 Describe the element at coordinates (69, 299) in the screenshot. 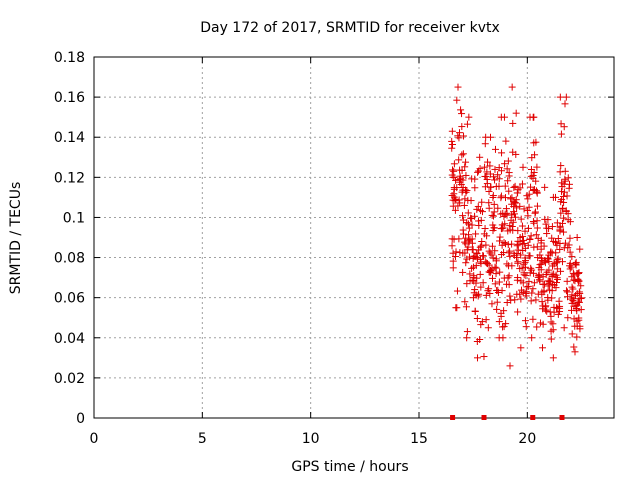

I see `y-tick-label: 0.06` at that location.